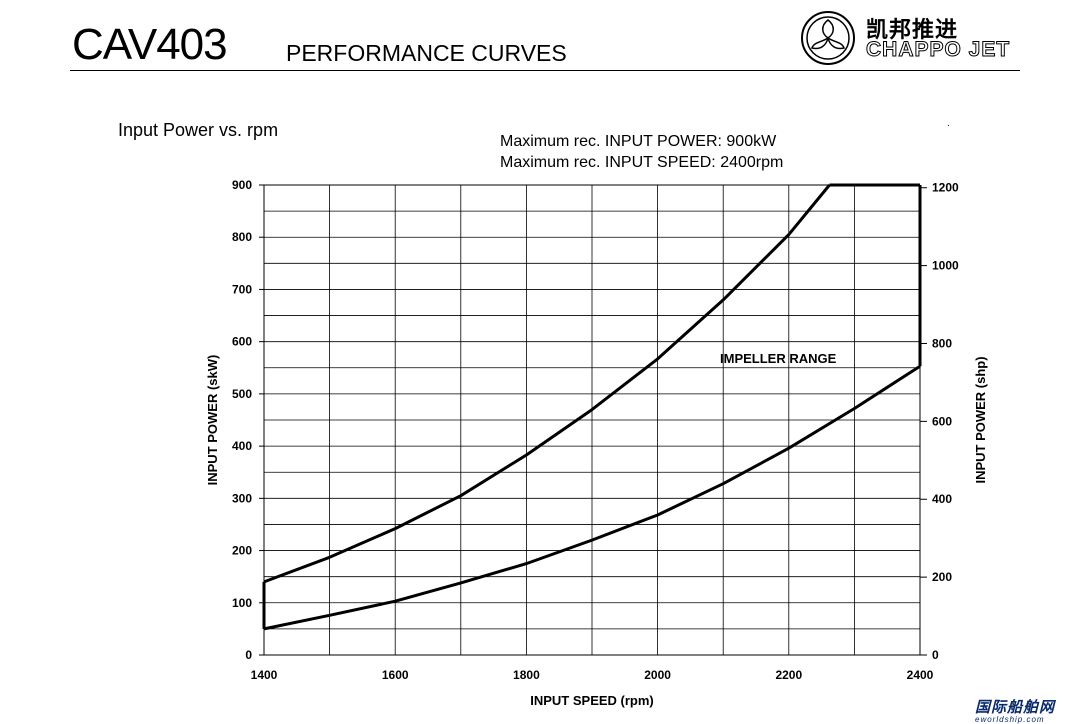  I want to click on header-divider, so click(545, 70).